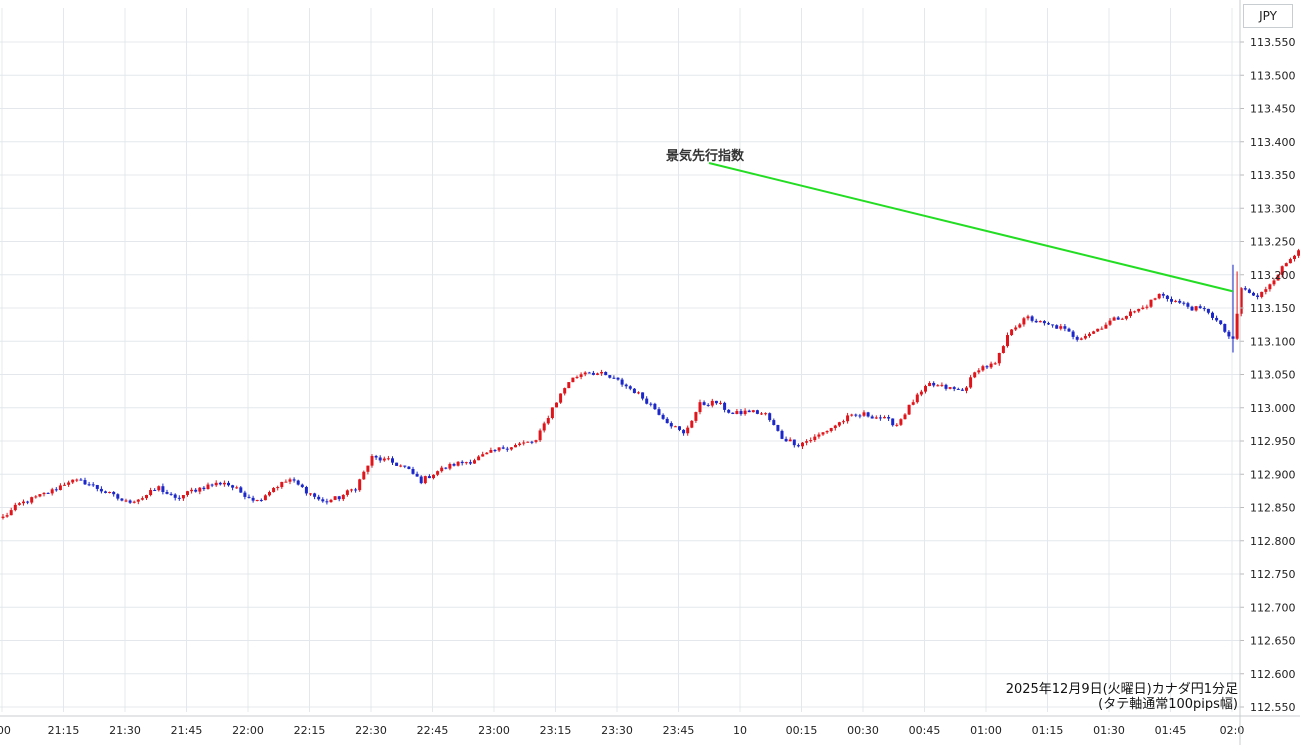 This screenshot has height=749, width=1300. I want to click on y-tick-label: 113.000, so click(1273, 408).